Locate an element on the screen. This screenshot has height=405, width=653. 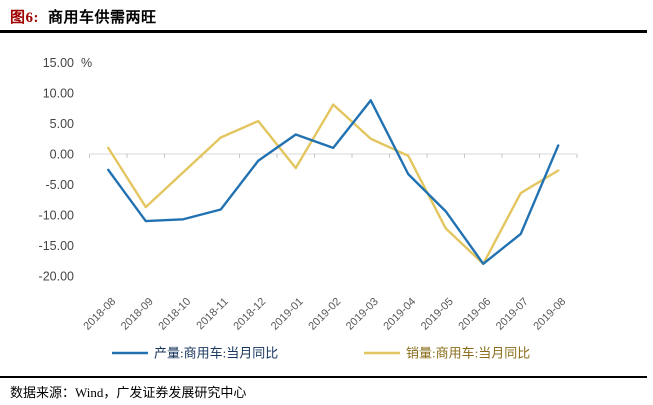
x-tick-label: 2019-07 is located at coordinates (512, 314).